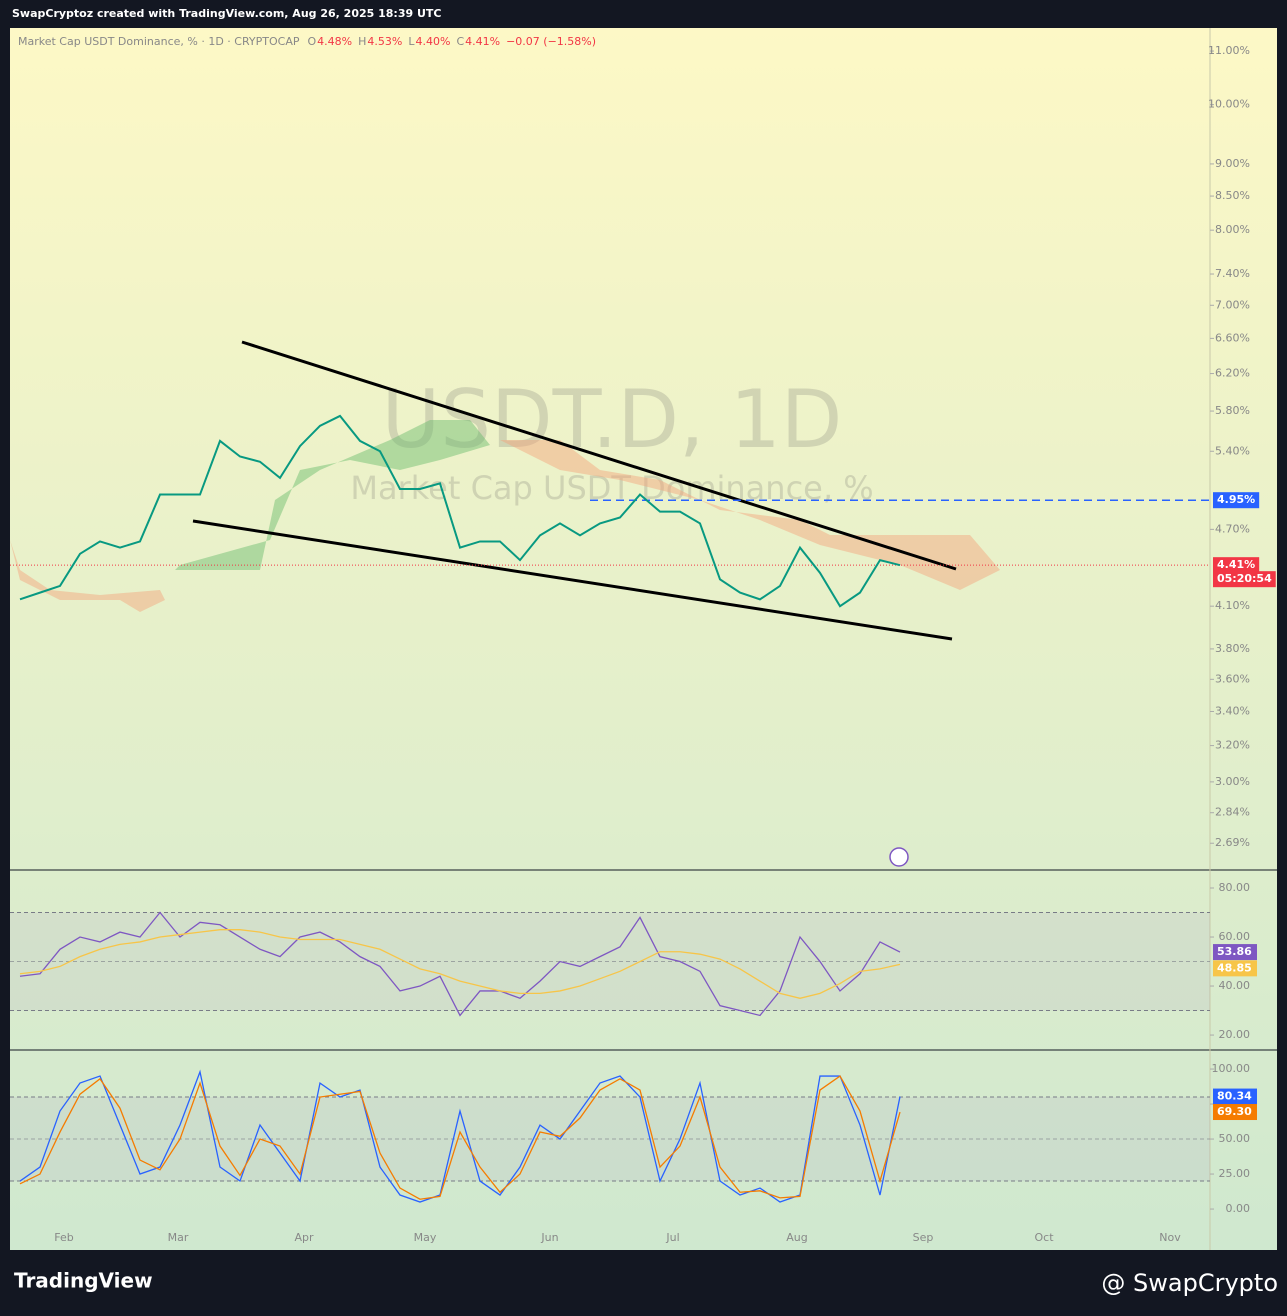 The height and width of the screenshot is (1316, 1287). I want to click on legend-key: O, so click(311, 41).